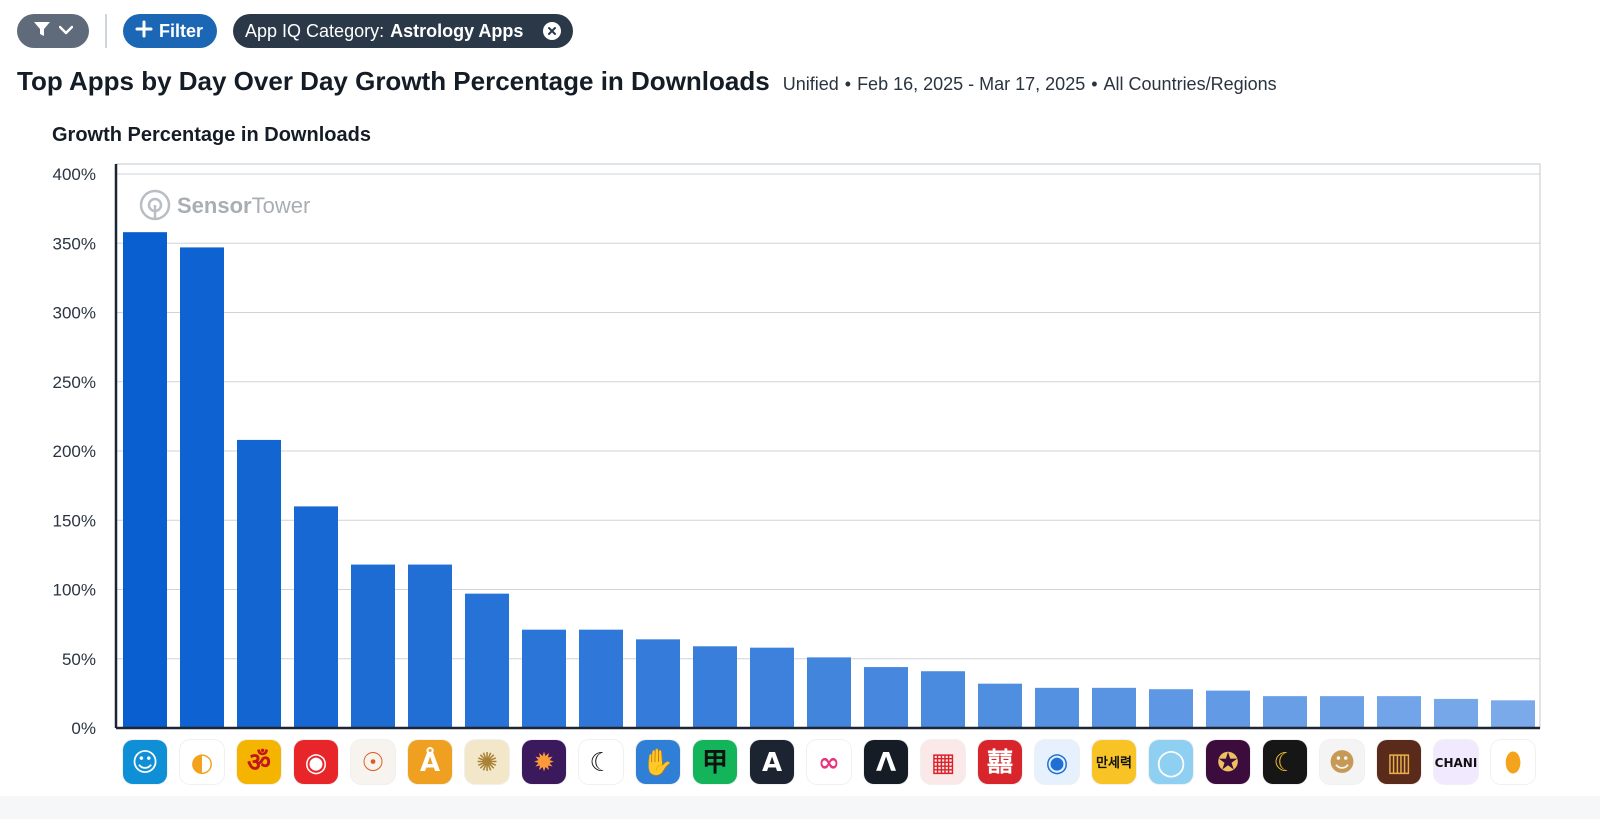  I want to click on globe-app-icon: ◯, so click(1171, 762).